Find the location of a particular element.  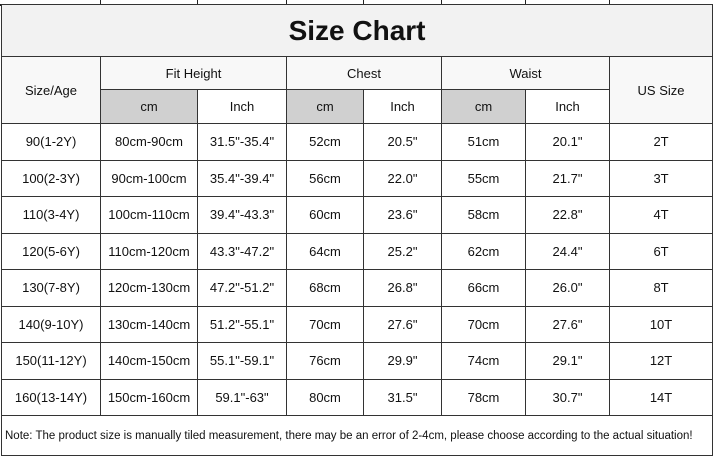

cell-size-age: 150(11-12Y) is located at coordinates (51, 361).